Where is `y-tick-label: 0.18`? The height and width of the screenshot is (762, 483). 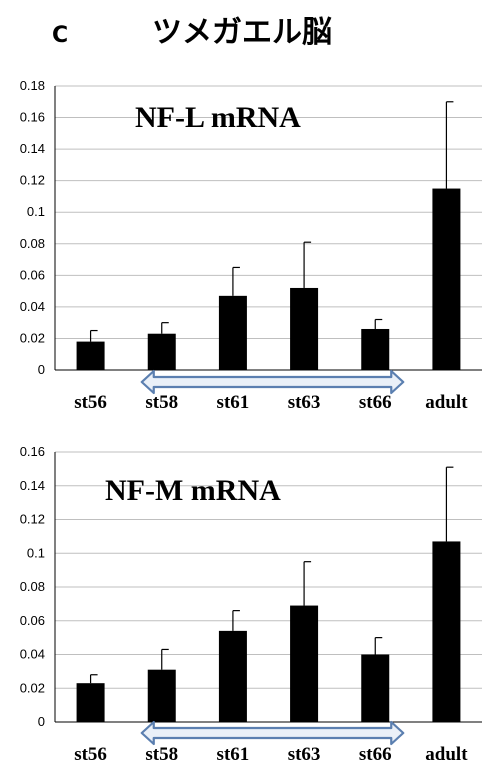 y-tick-label: 0.18 is located at coordinates (32, 85).